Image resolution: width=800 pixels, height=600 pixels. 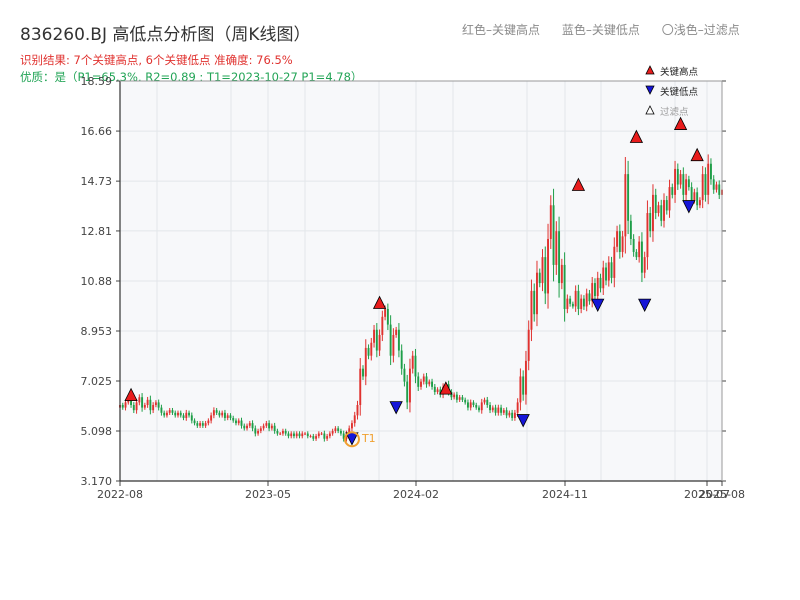 I want to click on legend-high-label: 关键高点, so click(x=679, y=72).